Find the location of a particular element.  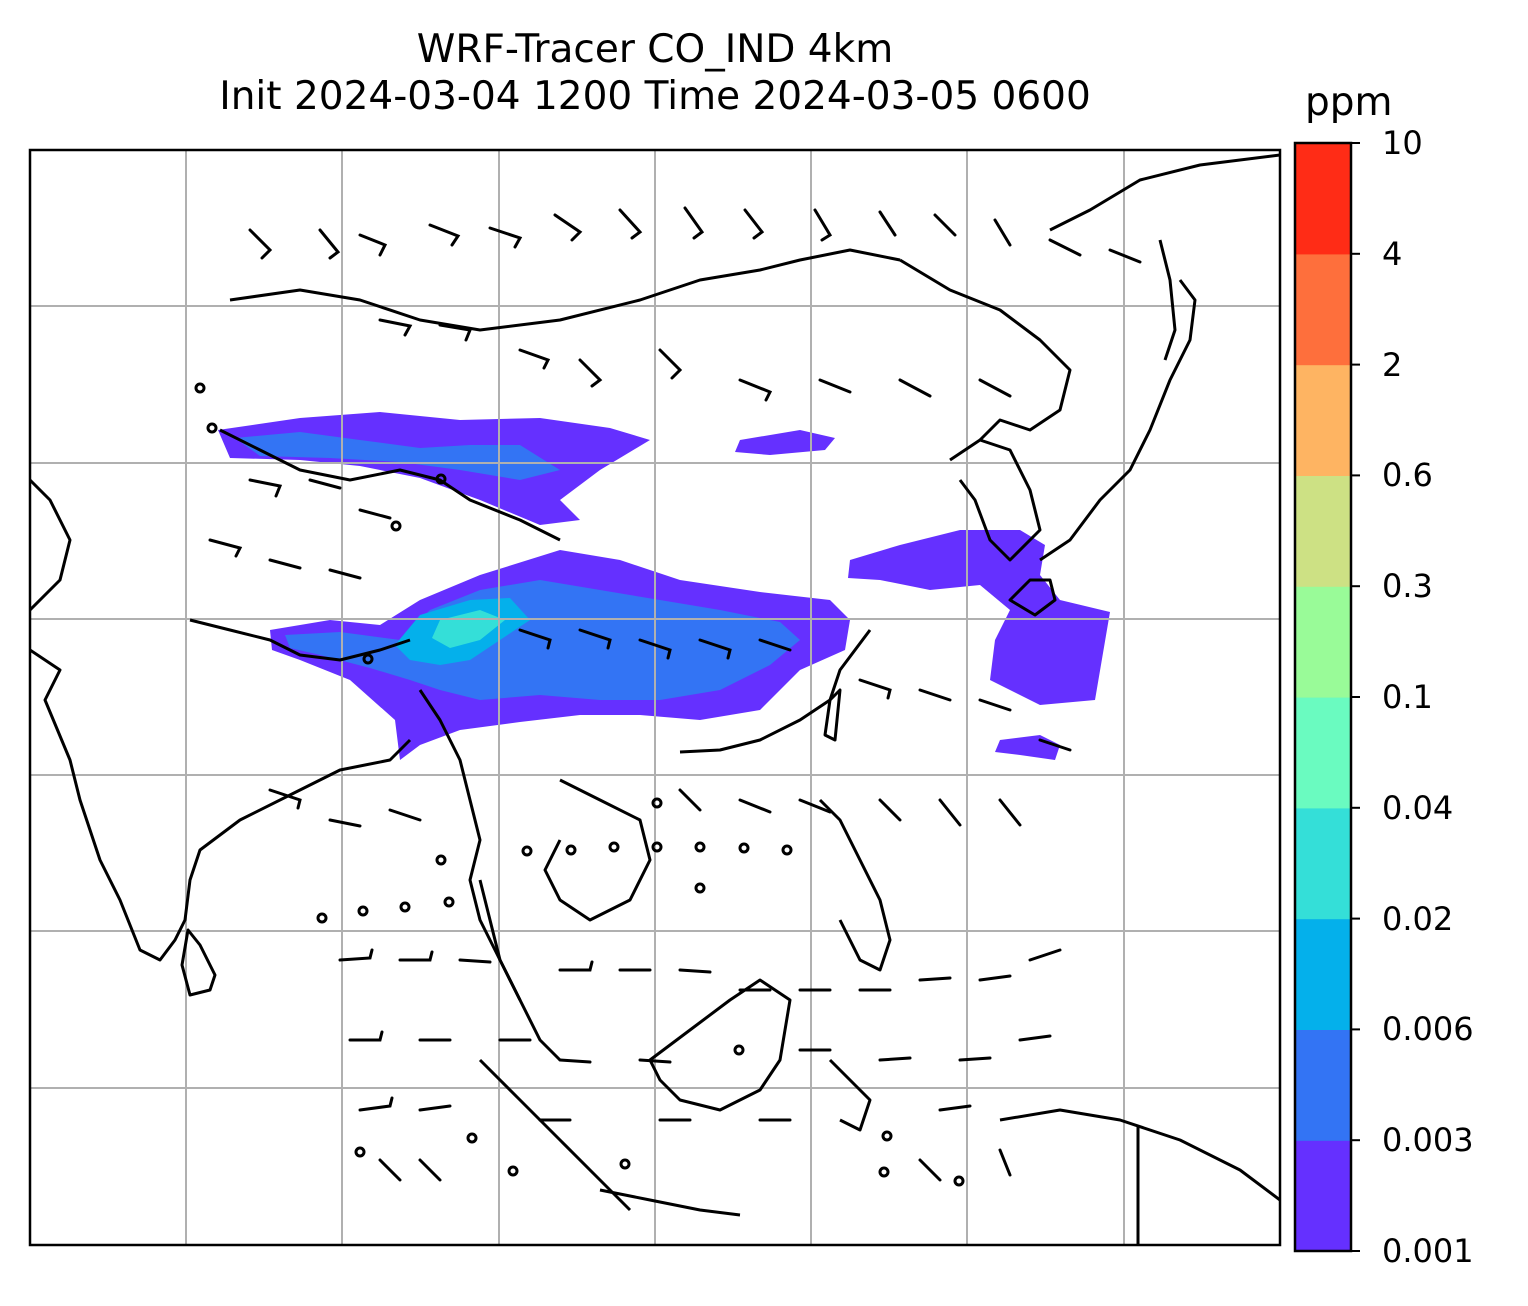

korea-coast is located at coordinates (995, 500).